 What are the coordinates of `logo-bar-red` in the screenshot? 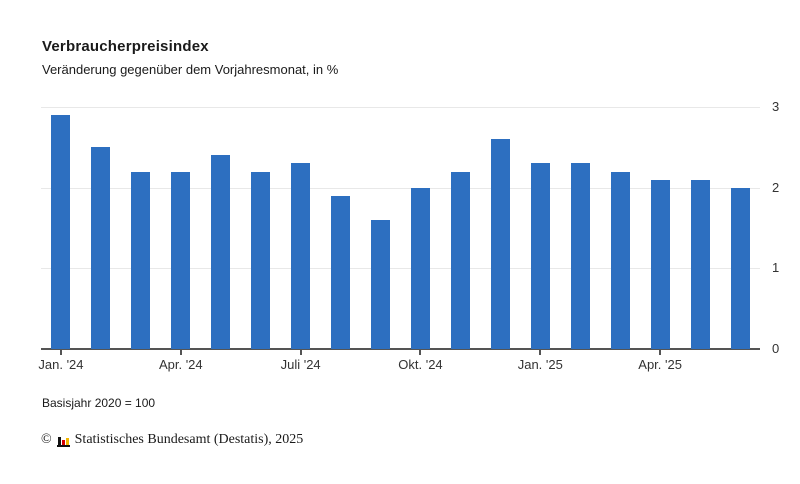 It's located at (63, 442).